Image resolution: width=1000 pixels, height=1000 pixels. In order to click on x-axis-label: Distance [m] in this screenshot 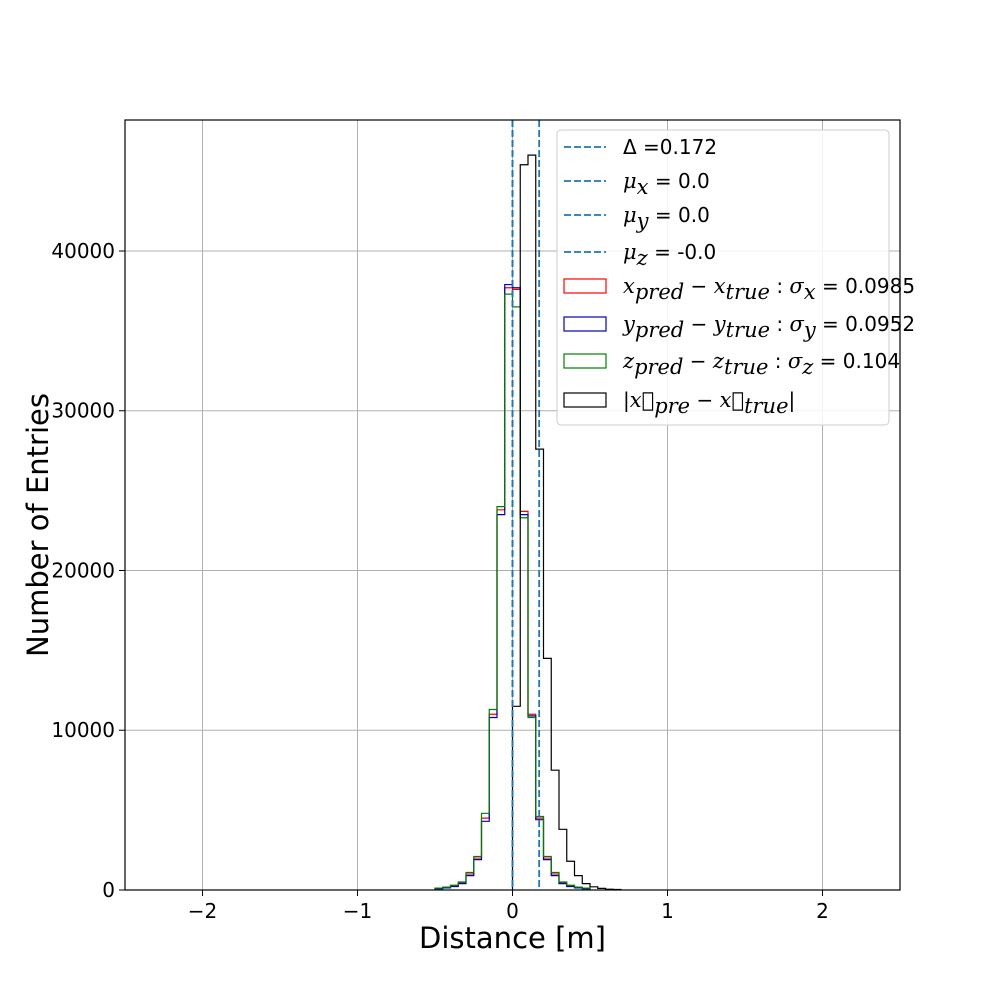, I will do `click(512, 938)`.